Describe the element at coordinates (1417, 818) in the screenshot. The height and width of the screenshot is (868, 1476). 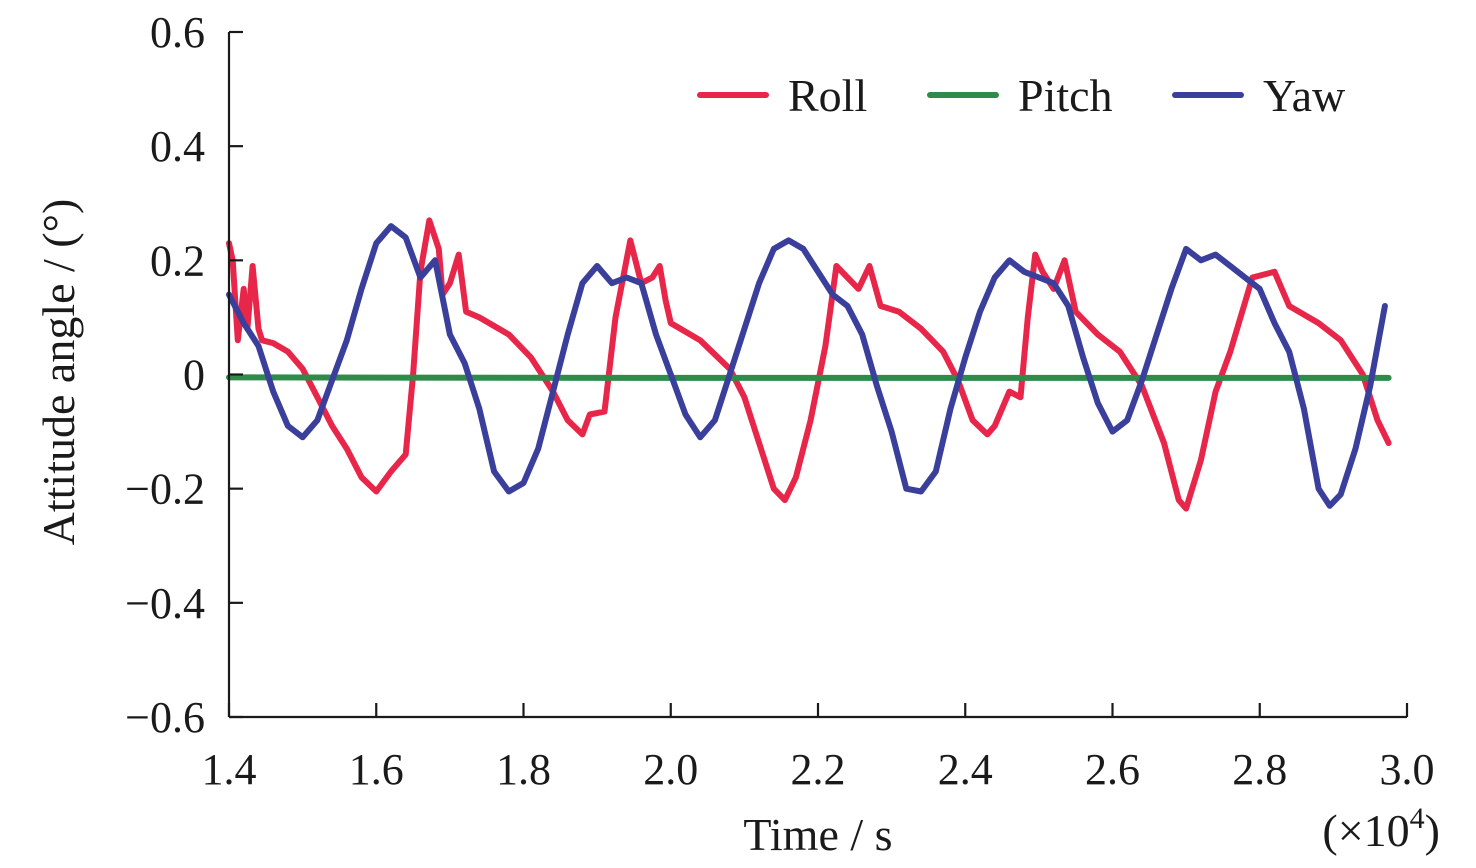
I see `x-multiplier-exponent: 4` at that location.